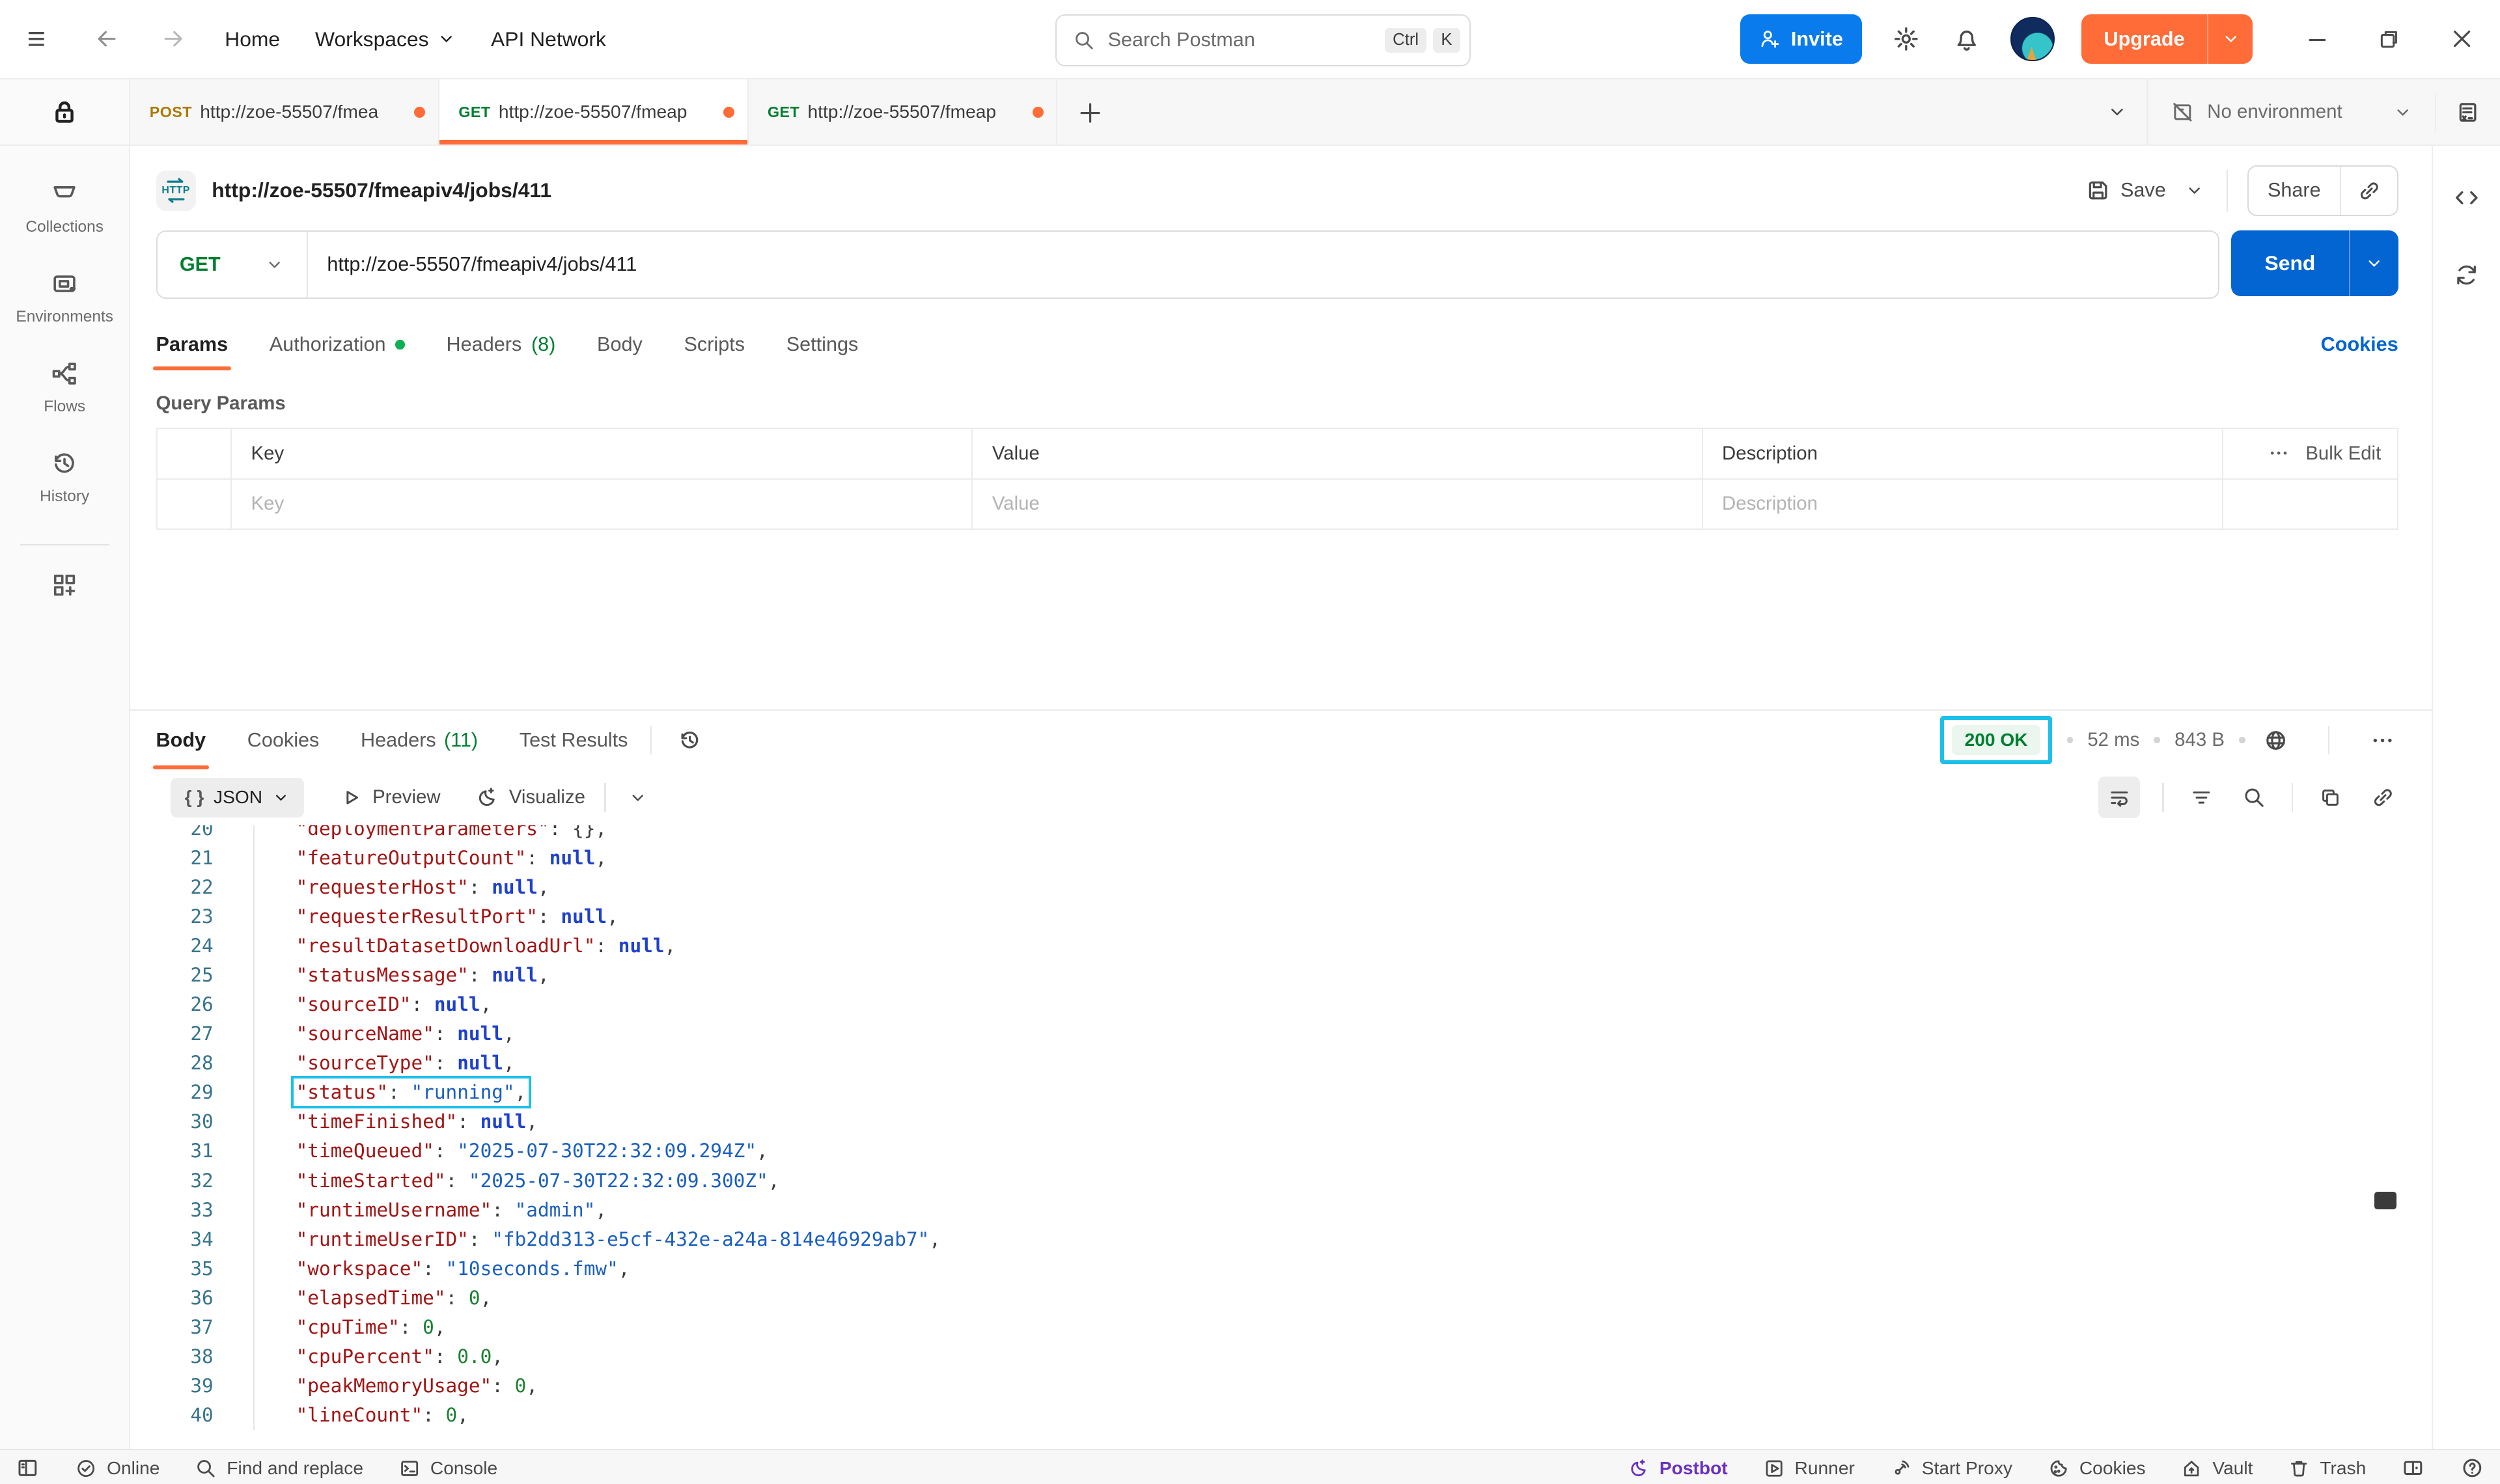 The height and width of the screenshot is (1484, 2500). I want to click on environment-quick-look-icon, so click(2468, 112).